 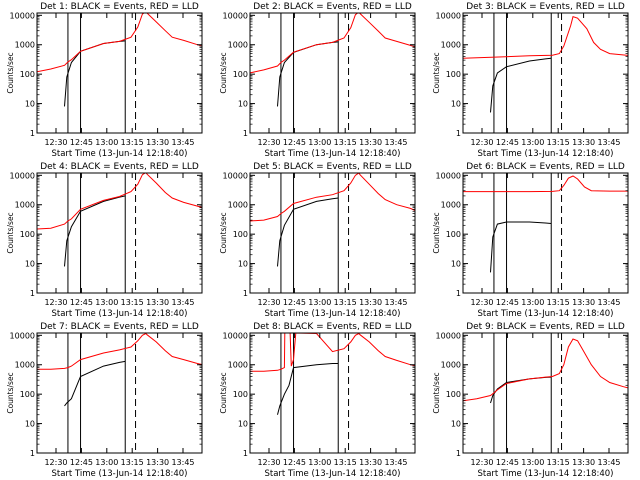 I want to click on detector-1-frame, so click(x=119, y=73).